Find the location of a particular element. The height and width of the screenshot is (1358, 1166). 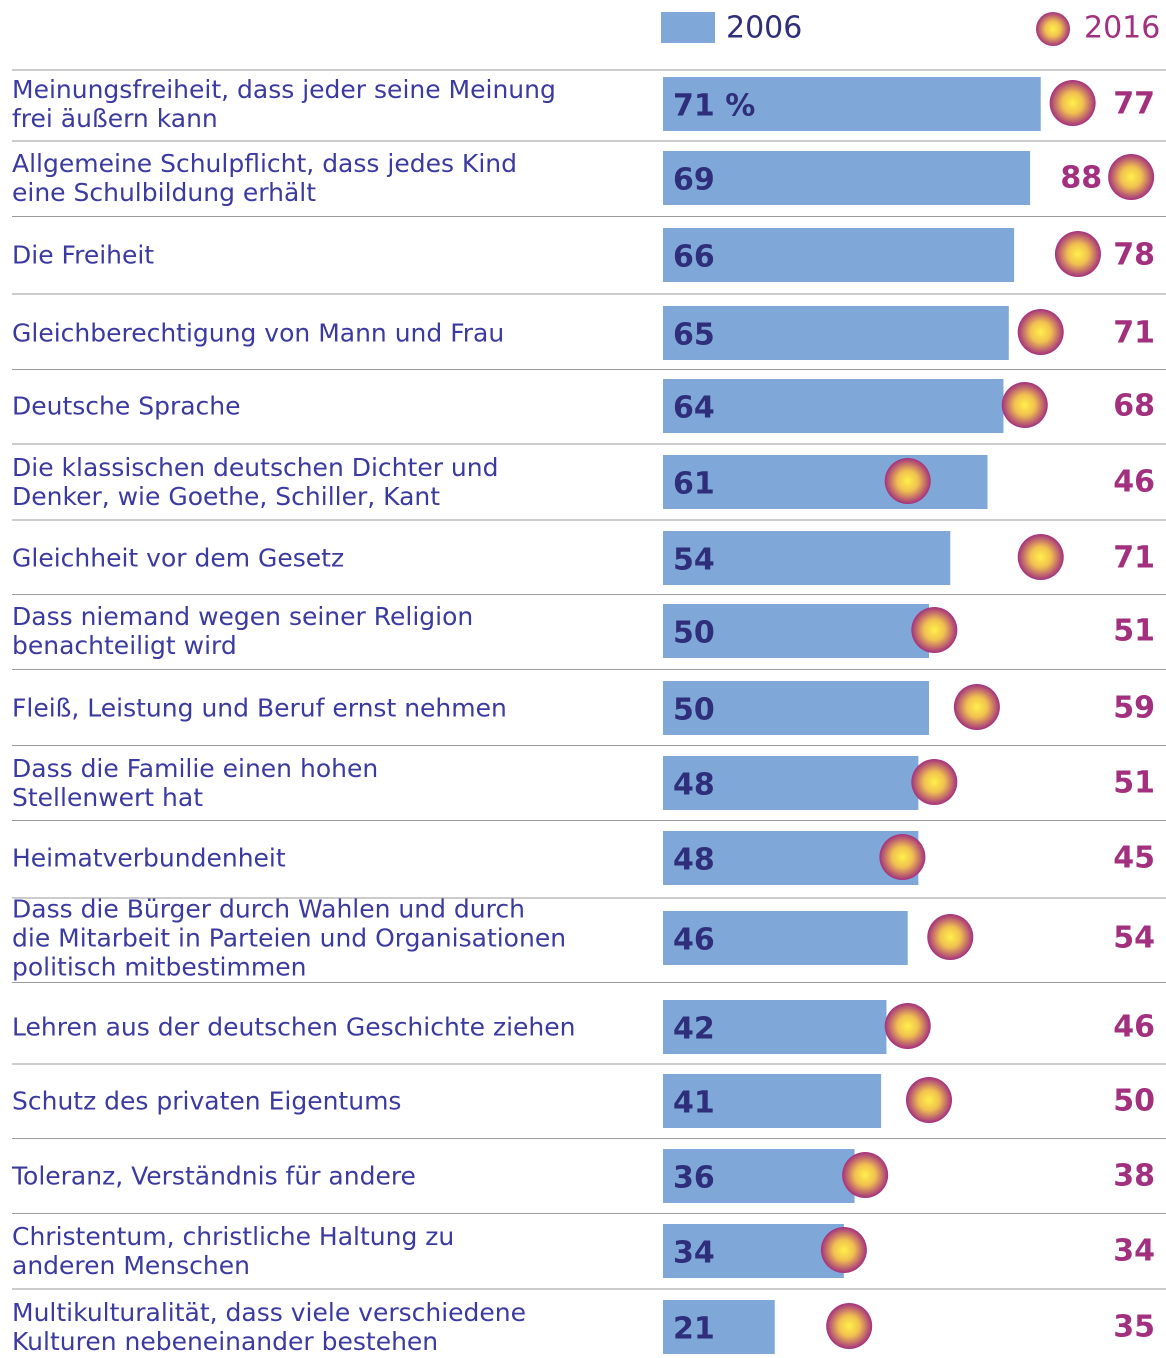

bar-value-label: 65 is located at coordinates (694, 335).